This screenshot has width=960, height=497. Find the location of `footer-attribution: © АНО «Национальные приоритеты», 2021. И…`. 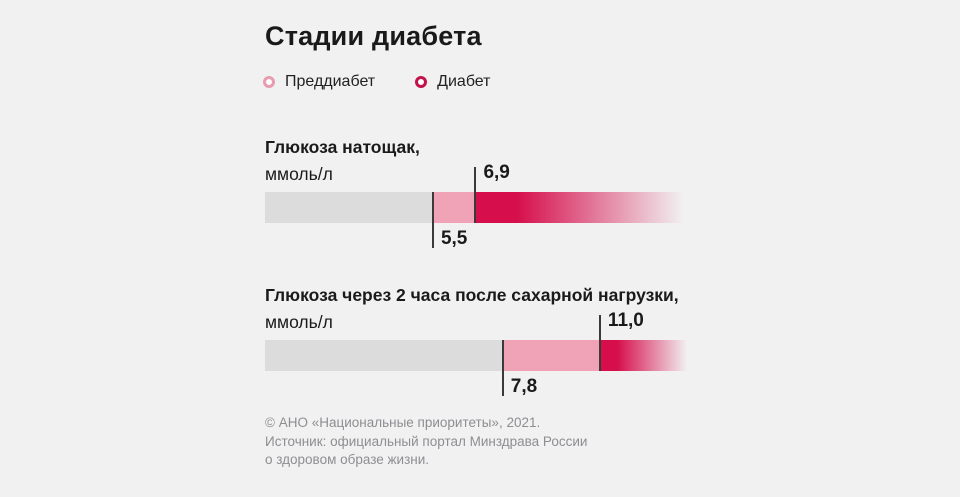

footer-attribution: © АНО «Национальные приоритеты», 2021. И… is located at coordinates (426, 442).